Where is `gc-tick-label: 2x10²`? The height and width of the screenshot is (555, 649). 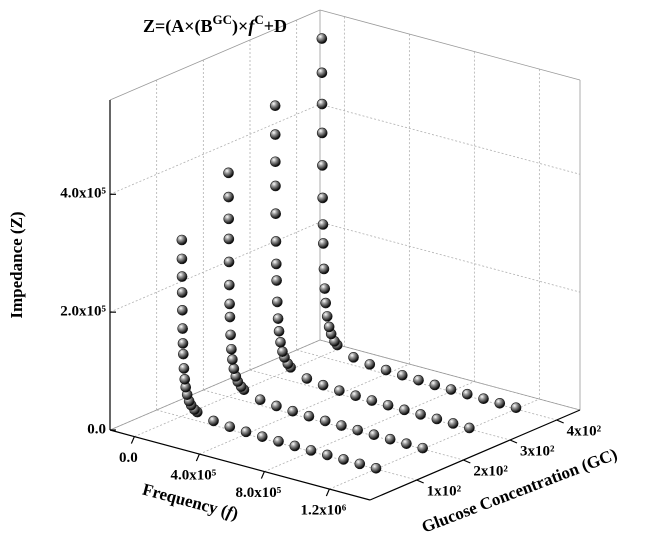
gc-tick-label: 2x10² is located at coordinates (490, 471).